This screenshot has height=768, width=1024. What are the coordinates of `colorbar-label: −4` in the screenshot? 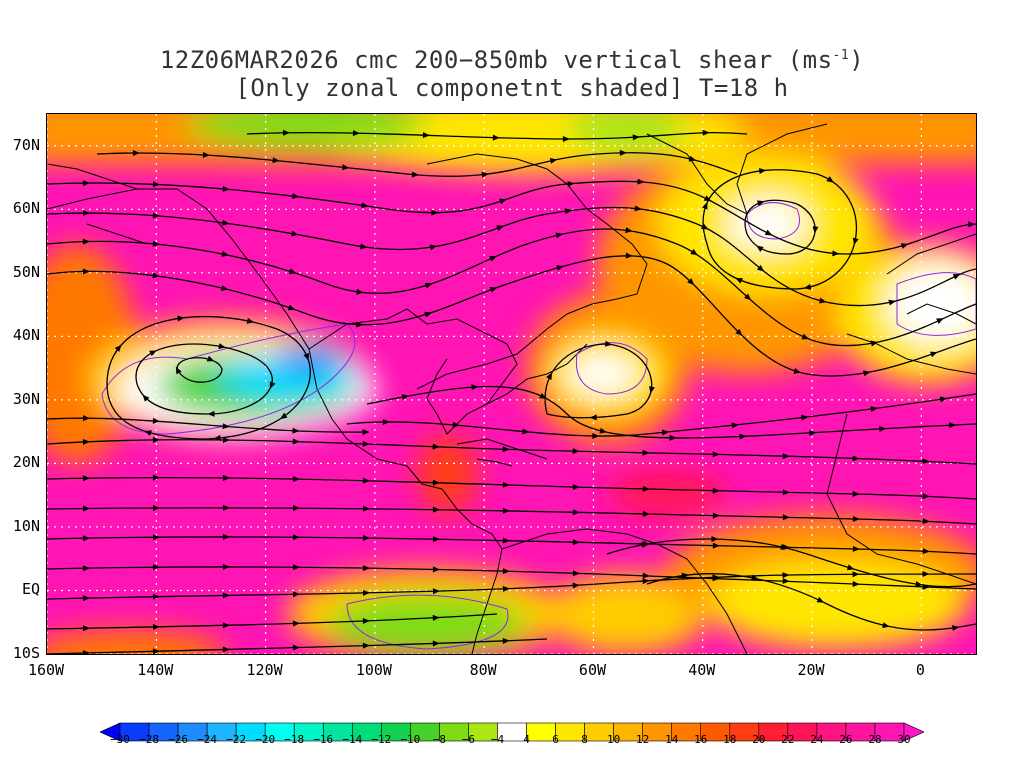 It's located at (497, 739).